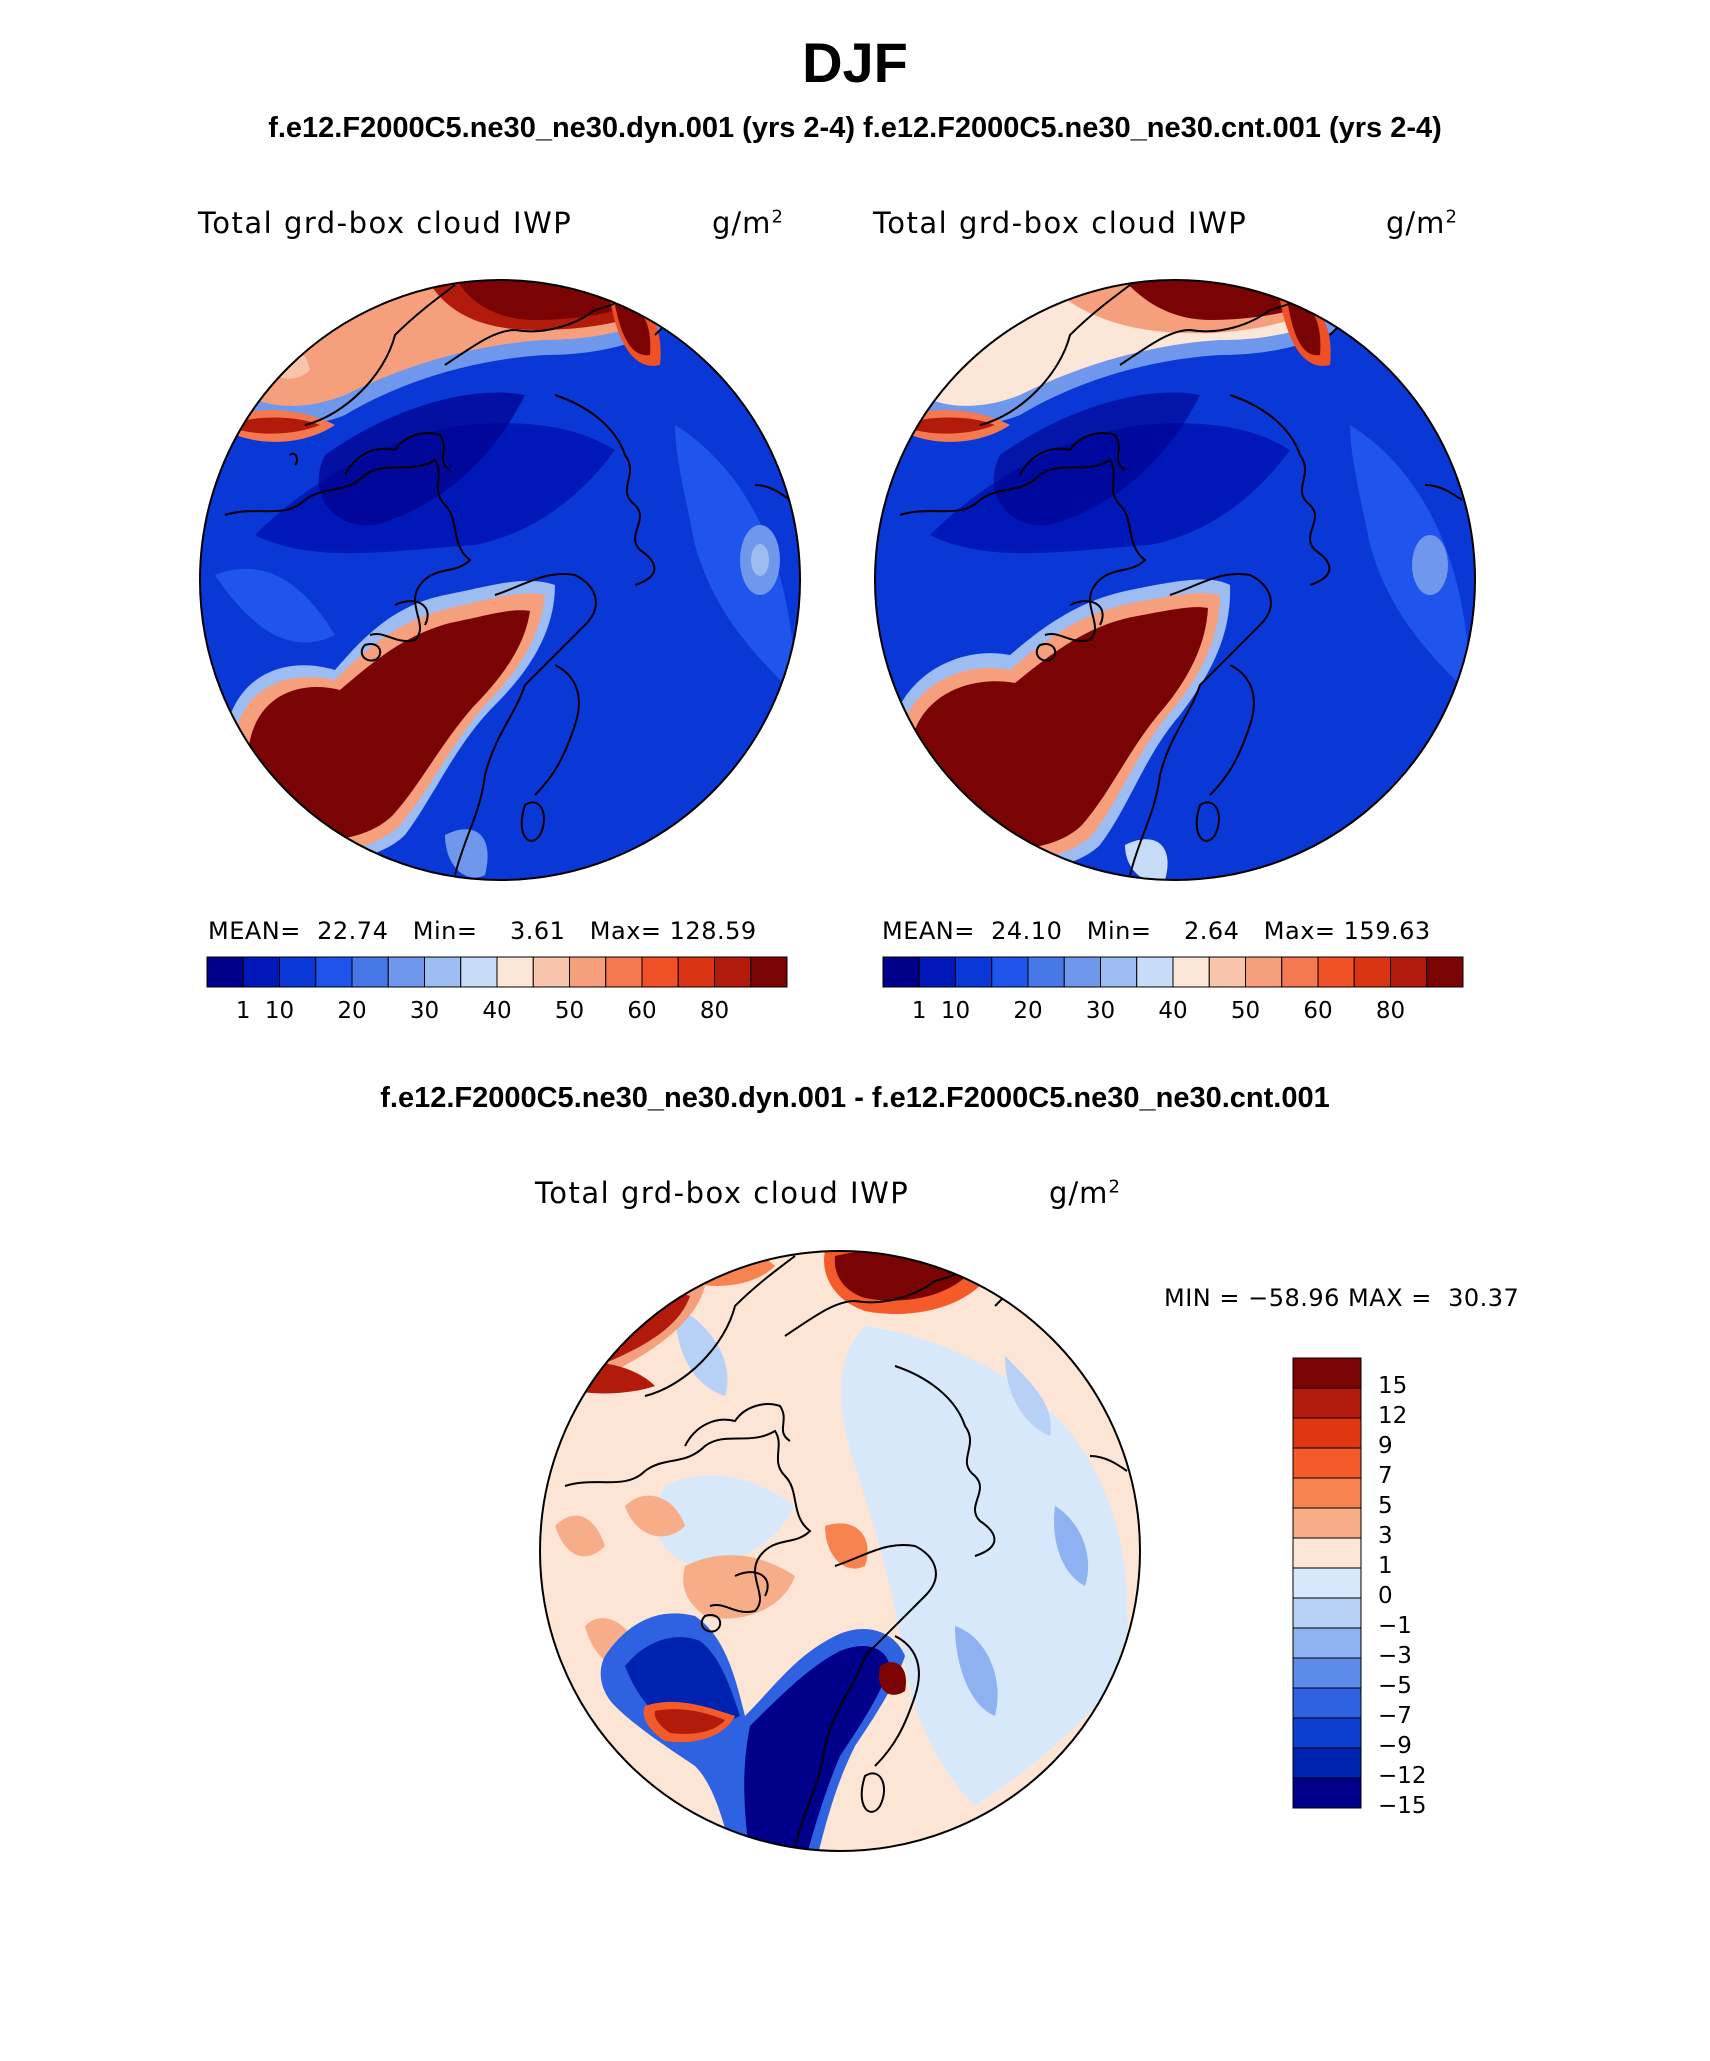 The height and width of the screenshot is (2061, 1710). I want to click on colorbar-tick-label: 9, so click(1385, 1446).